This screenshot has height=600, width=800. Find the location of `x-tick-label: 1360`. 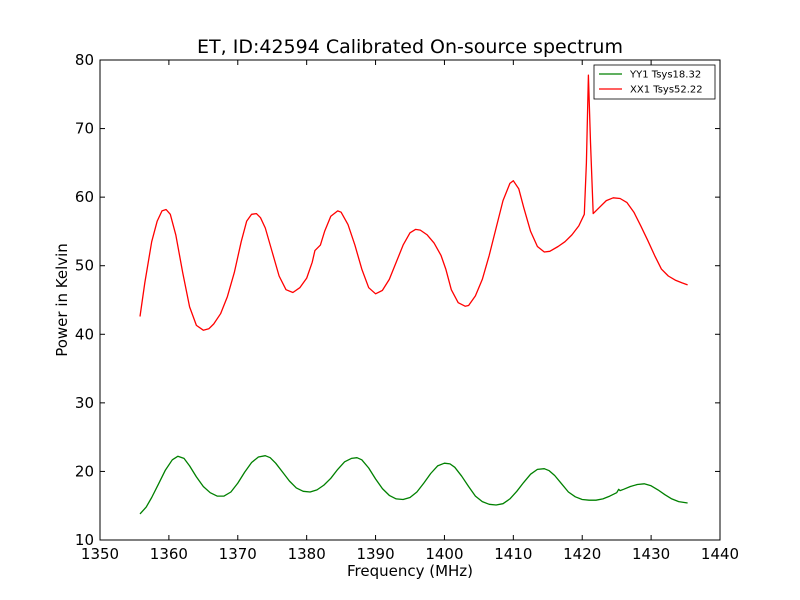

x-tick-label: 1360 is located at coordinates (169, 554).